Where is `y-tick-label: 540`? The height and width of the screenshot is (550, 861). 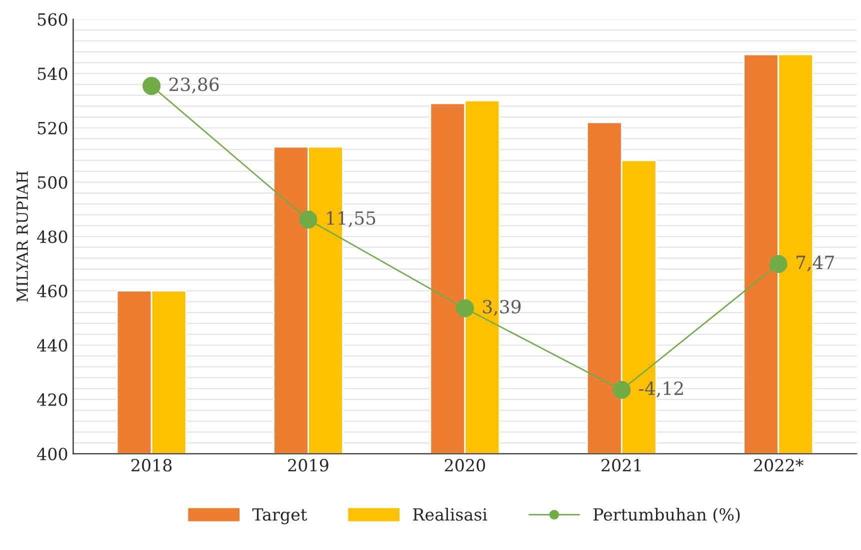
y-tick-label: 540 is located at coordinates (53, 74).